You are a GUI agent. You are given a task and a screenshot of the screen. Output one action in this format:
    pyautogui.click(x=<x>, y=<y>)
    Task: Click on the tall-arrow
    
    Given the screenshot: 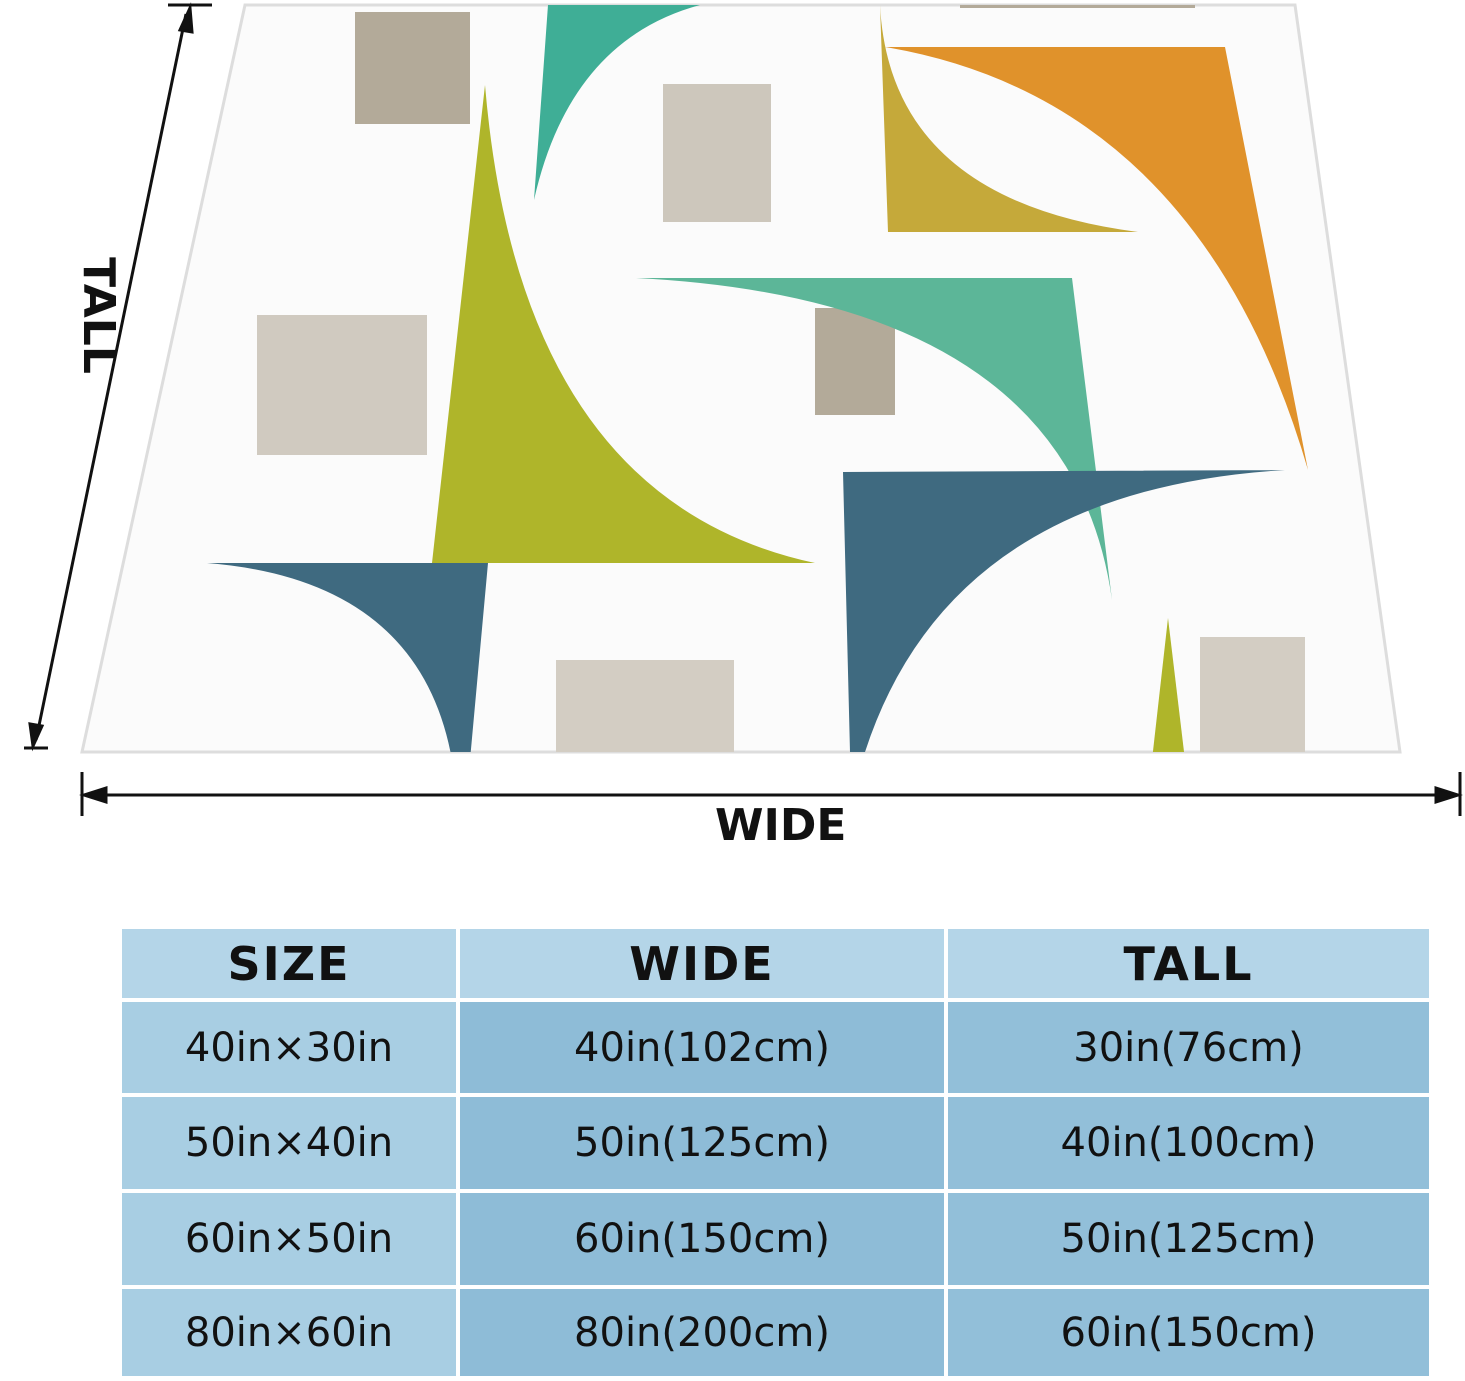 What is the action you would take?
    pyautogui.click(x=118, y=377)
    